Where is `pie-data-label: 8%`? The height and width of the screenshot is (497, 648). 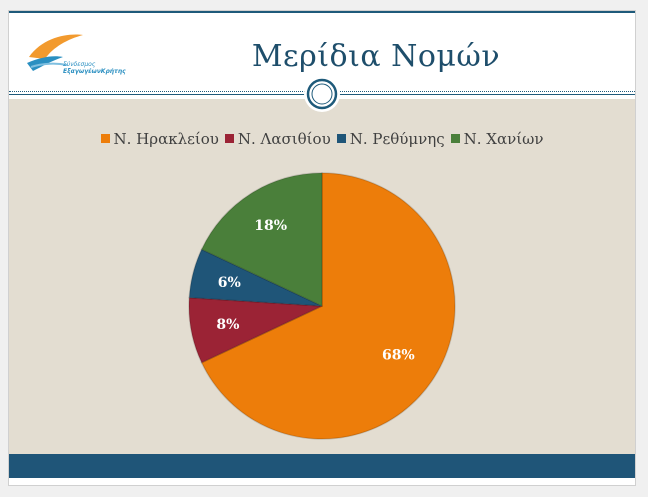
pie-data-label: 8% is located at coordinates (227, 325).